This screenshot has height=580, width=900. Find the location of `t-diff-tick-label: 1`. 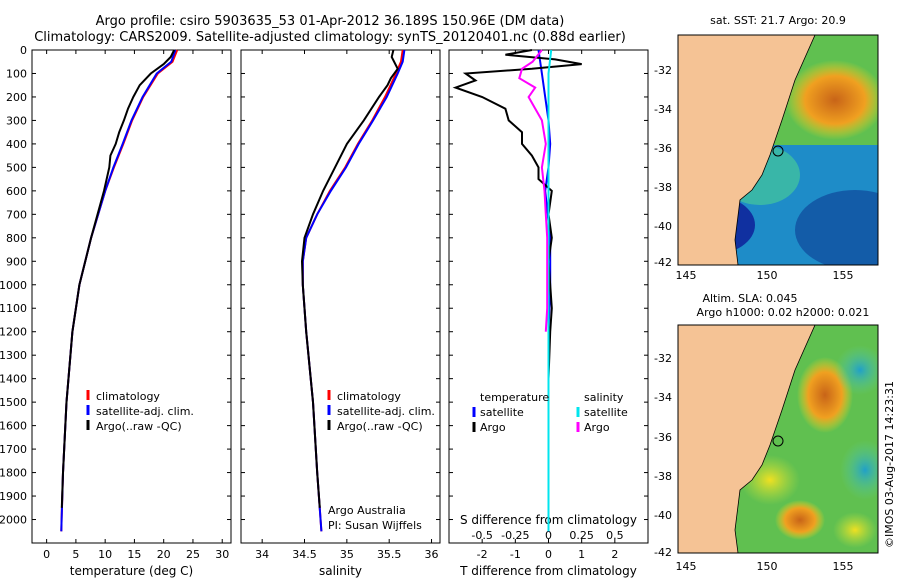

t-diff-tick-label: 1 is located at coordinates (581, 554).